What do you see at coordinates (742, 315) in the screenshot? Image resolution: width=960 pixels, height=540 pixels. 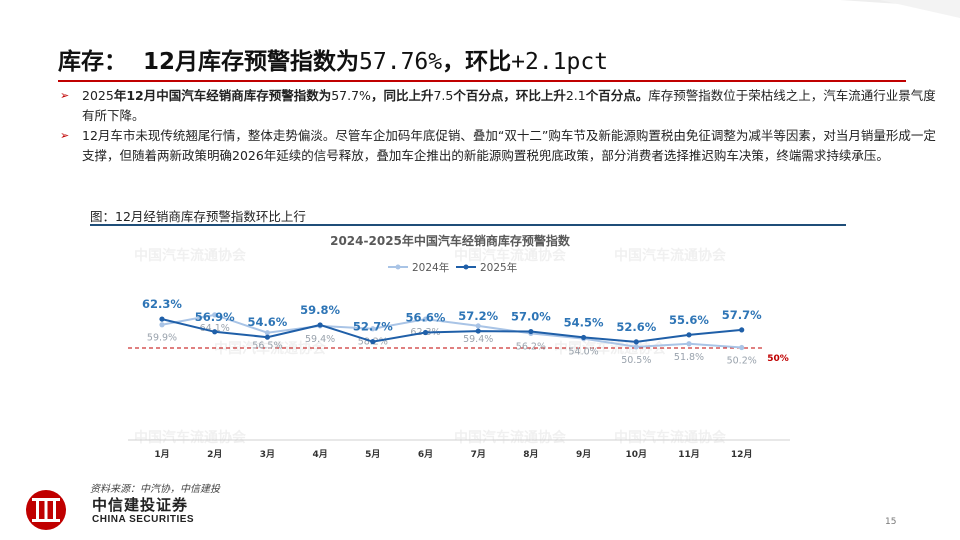 I see `data-label: 57.7%` at bounding box center [742, 315].